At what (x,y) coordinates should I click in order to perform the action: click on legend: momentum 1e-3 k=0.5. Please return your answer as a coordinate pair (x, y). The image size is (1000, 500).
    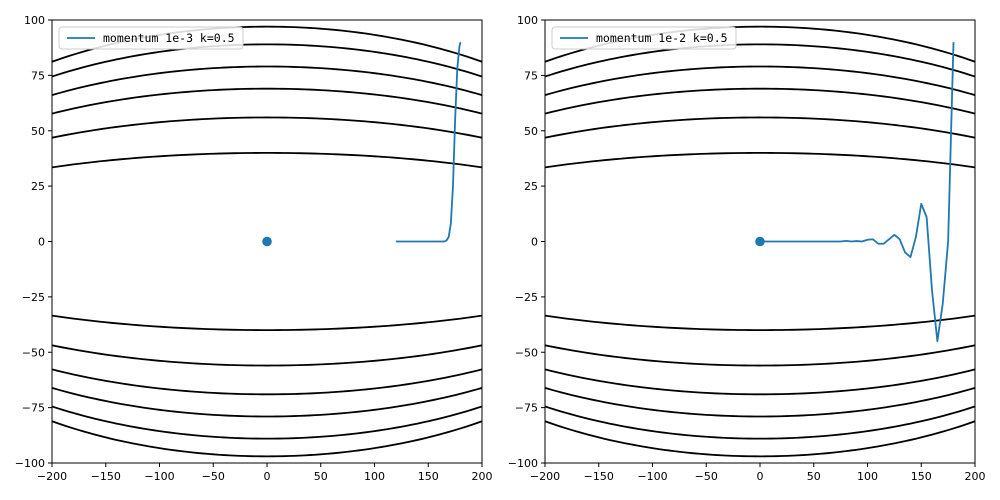
    Looking at the image, I should click on (151, 38).